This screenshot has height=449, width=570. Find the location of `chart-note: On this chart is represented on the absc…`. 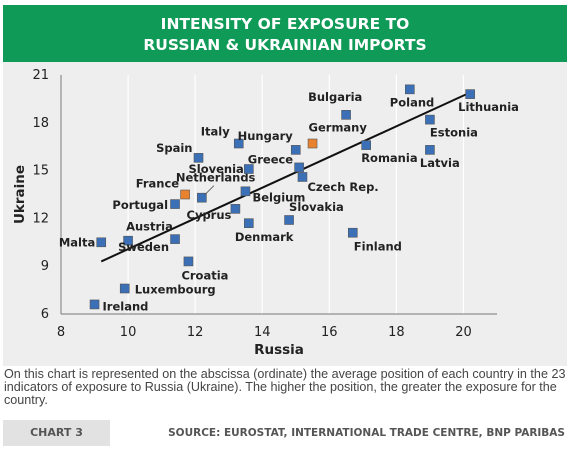

chart-note: On this chart is represented on the absc… is located at coordinates (285, 387).